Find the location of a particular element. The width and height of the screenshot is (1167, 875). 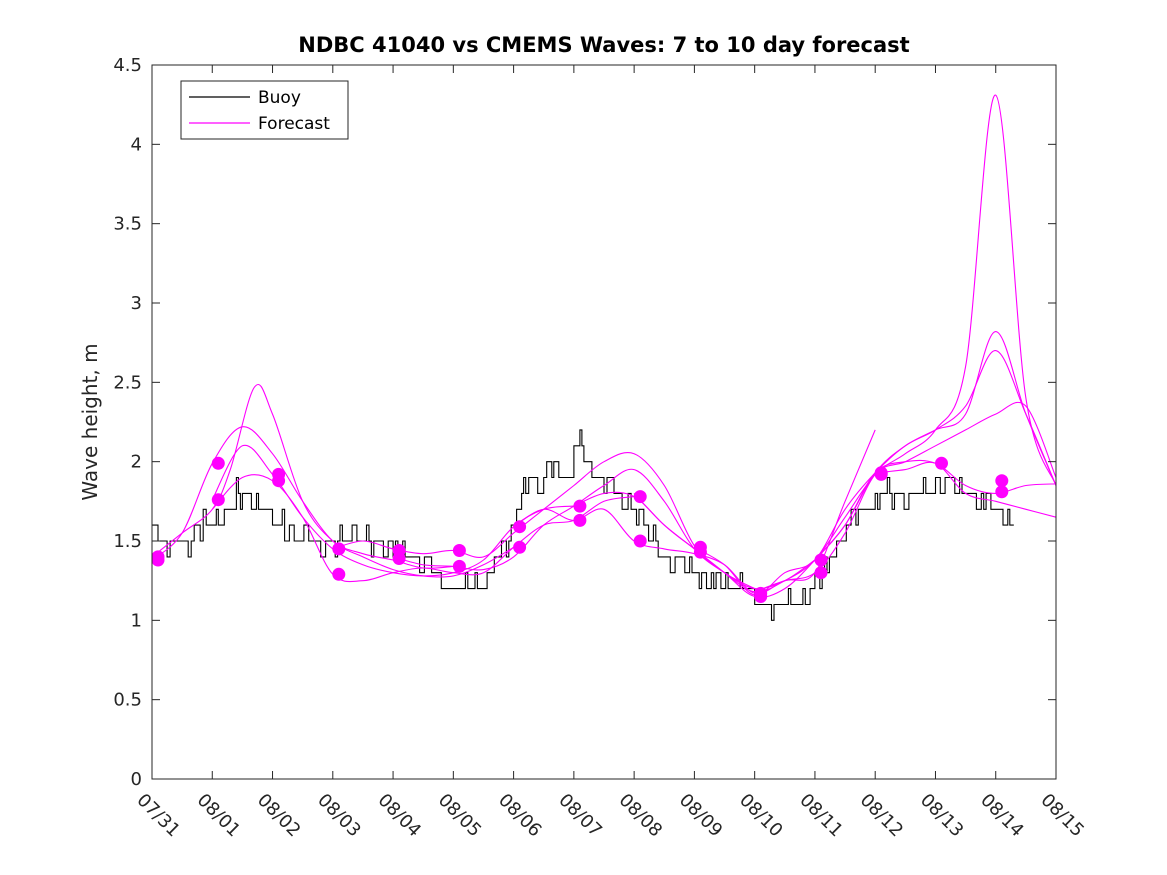

x-tick-label: 08/13 is located at coordinates (942, 816).